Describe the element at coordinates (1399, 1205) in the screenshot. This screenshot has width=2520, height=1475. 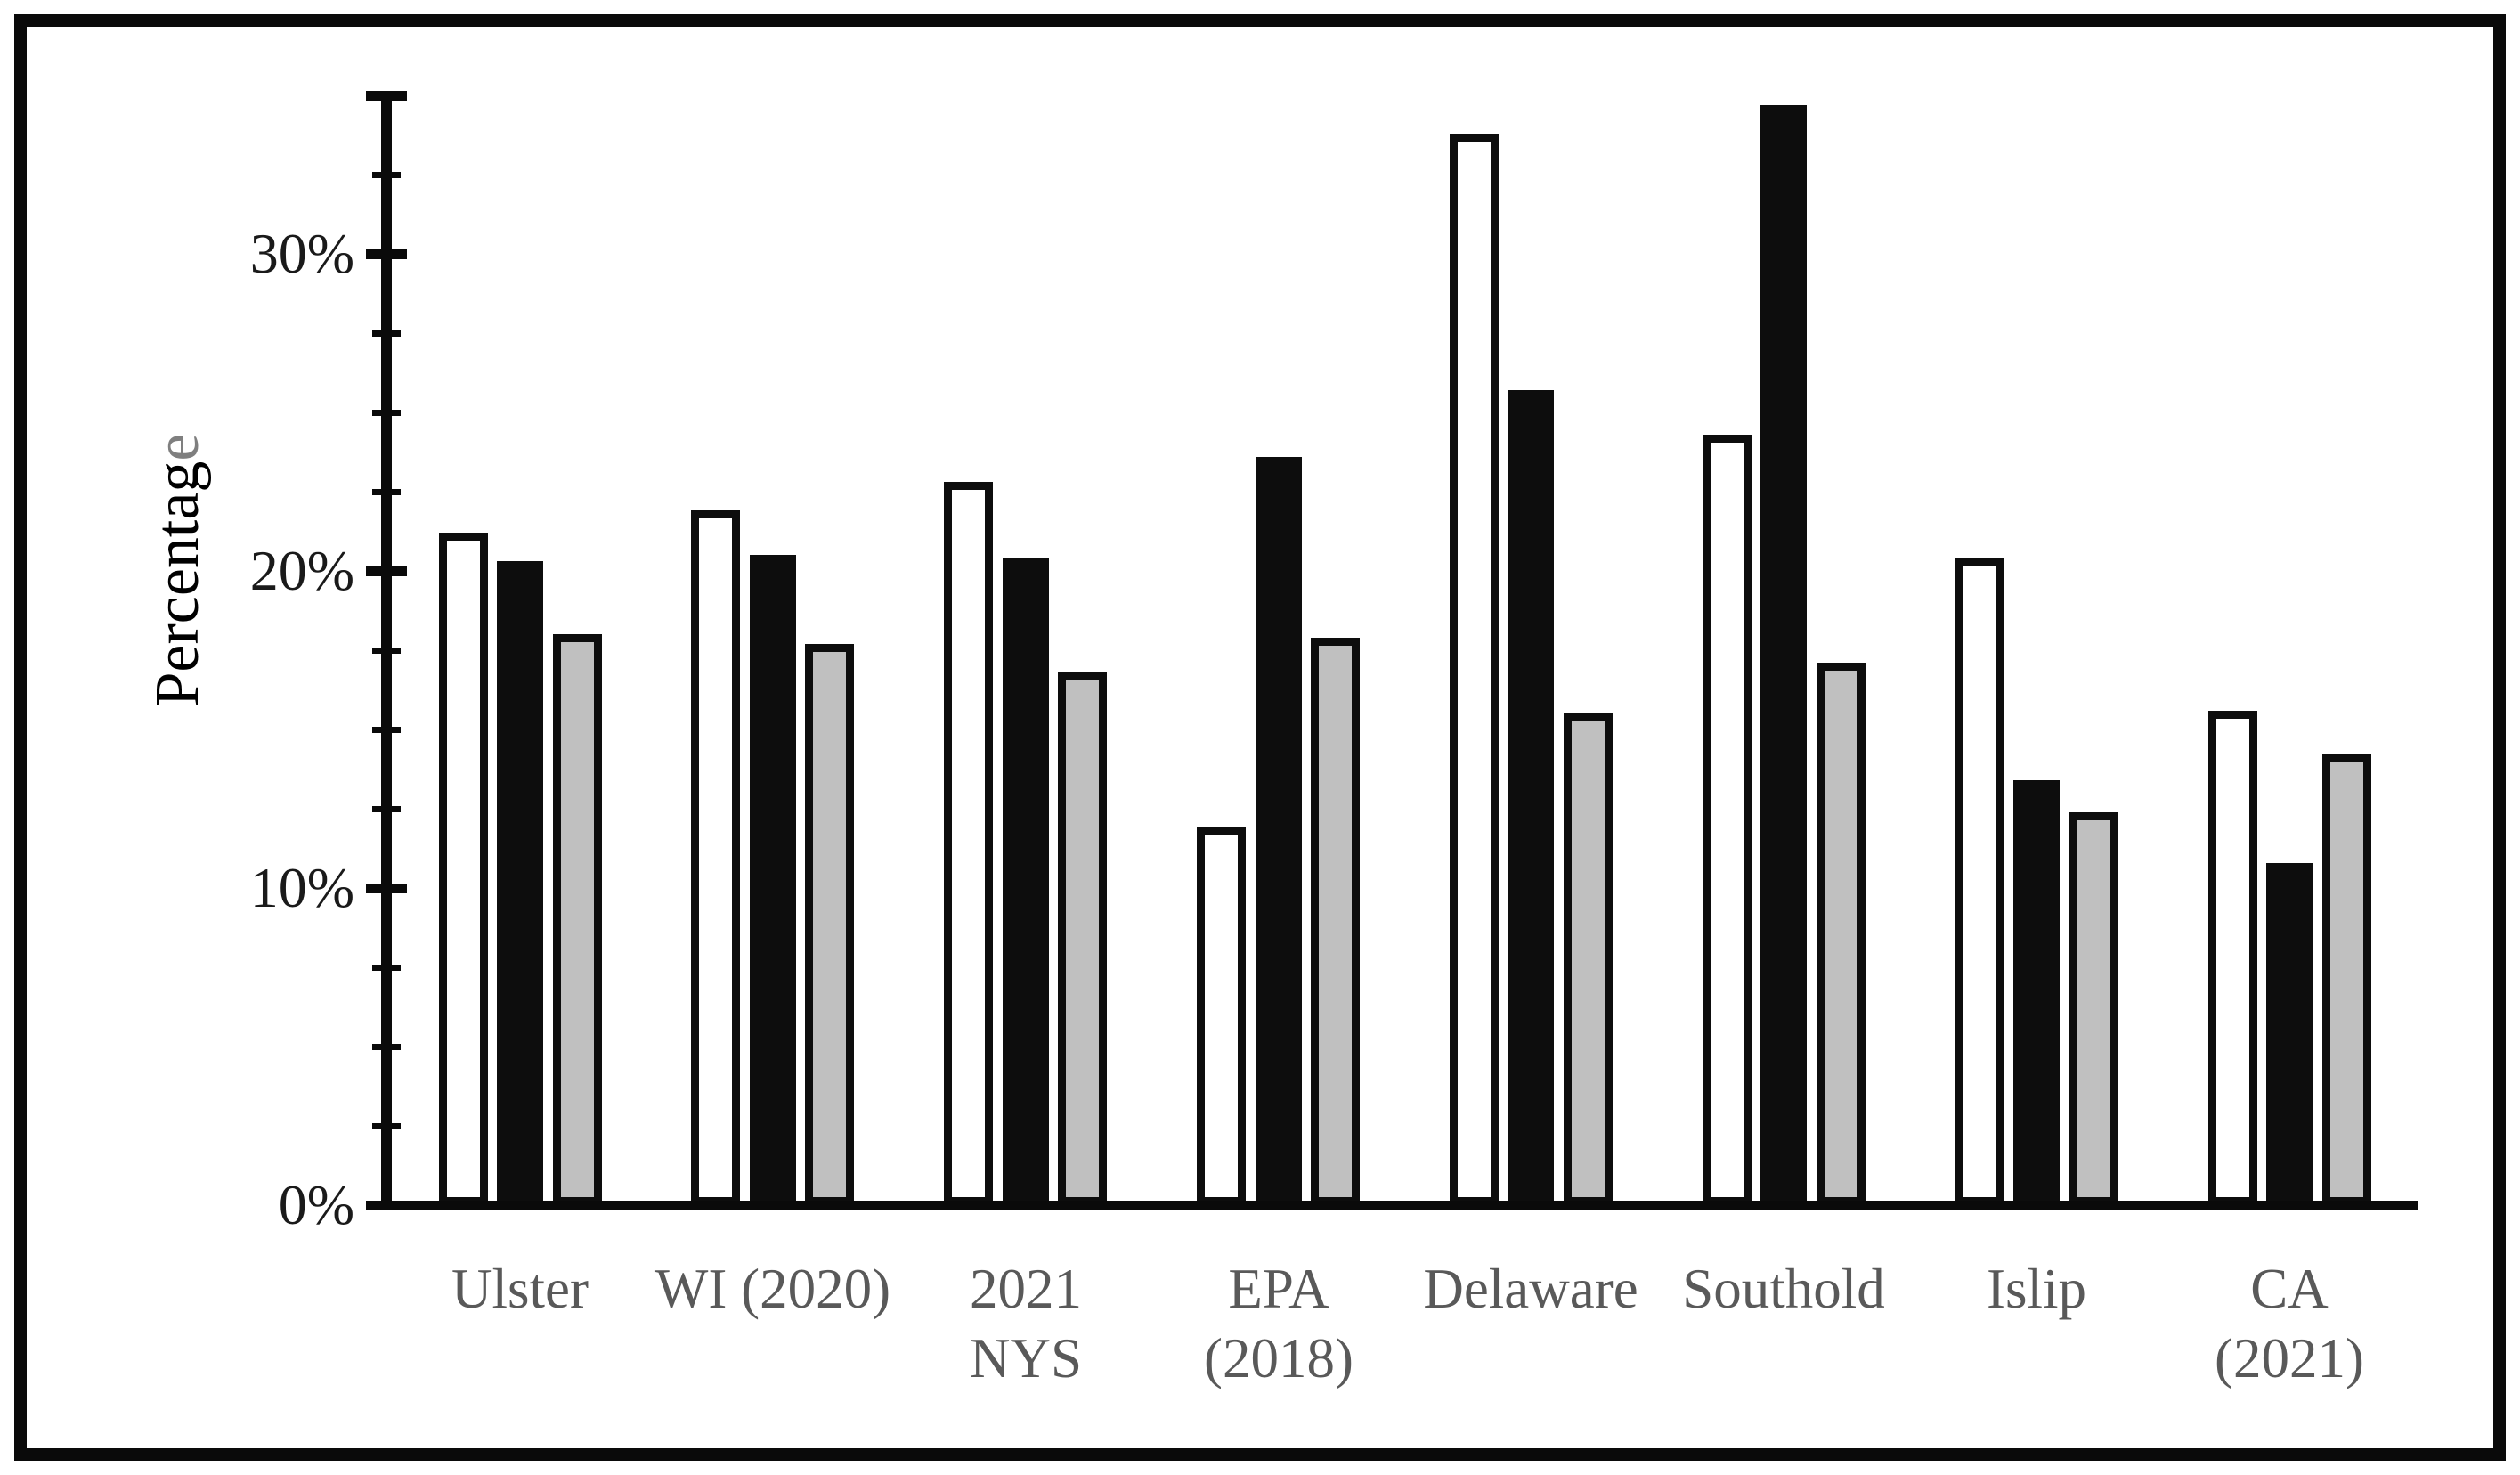
I see `x-axis-line` at that location.